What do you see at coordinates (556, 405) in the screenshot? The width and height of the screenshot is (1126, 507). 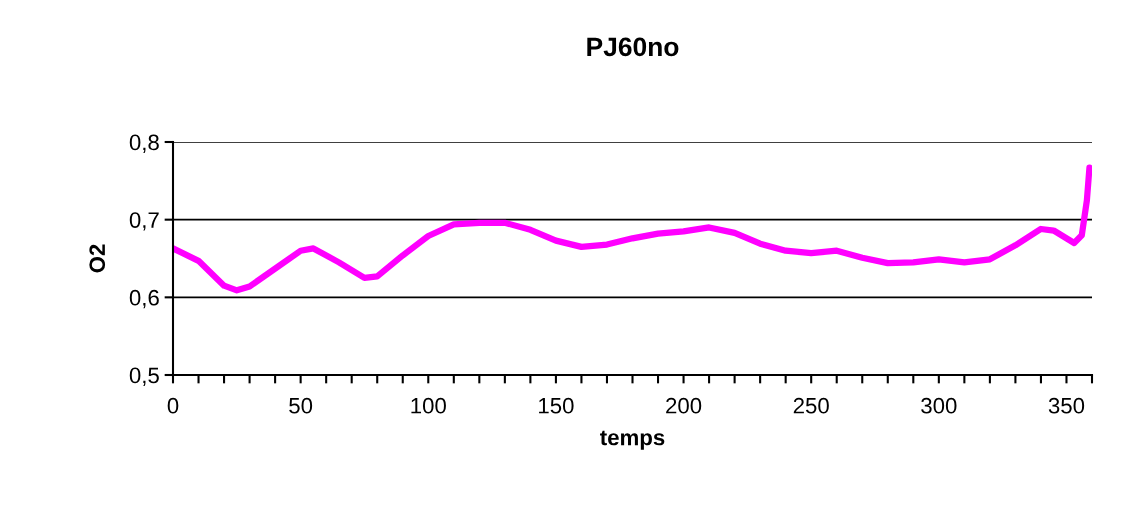 I see `x-tick-label: 150` at bounding box center [556, 405].